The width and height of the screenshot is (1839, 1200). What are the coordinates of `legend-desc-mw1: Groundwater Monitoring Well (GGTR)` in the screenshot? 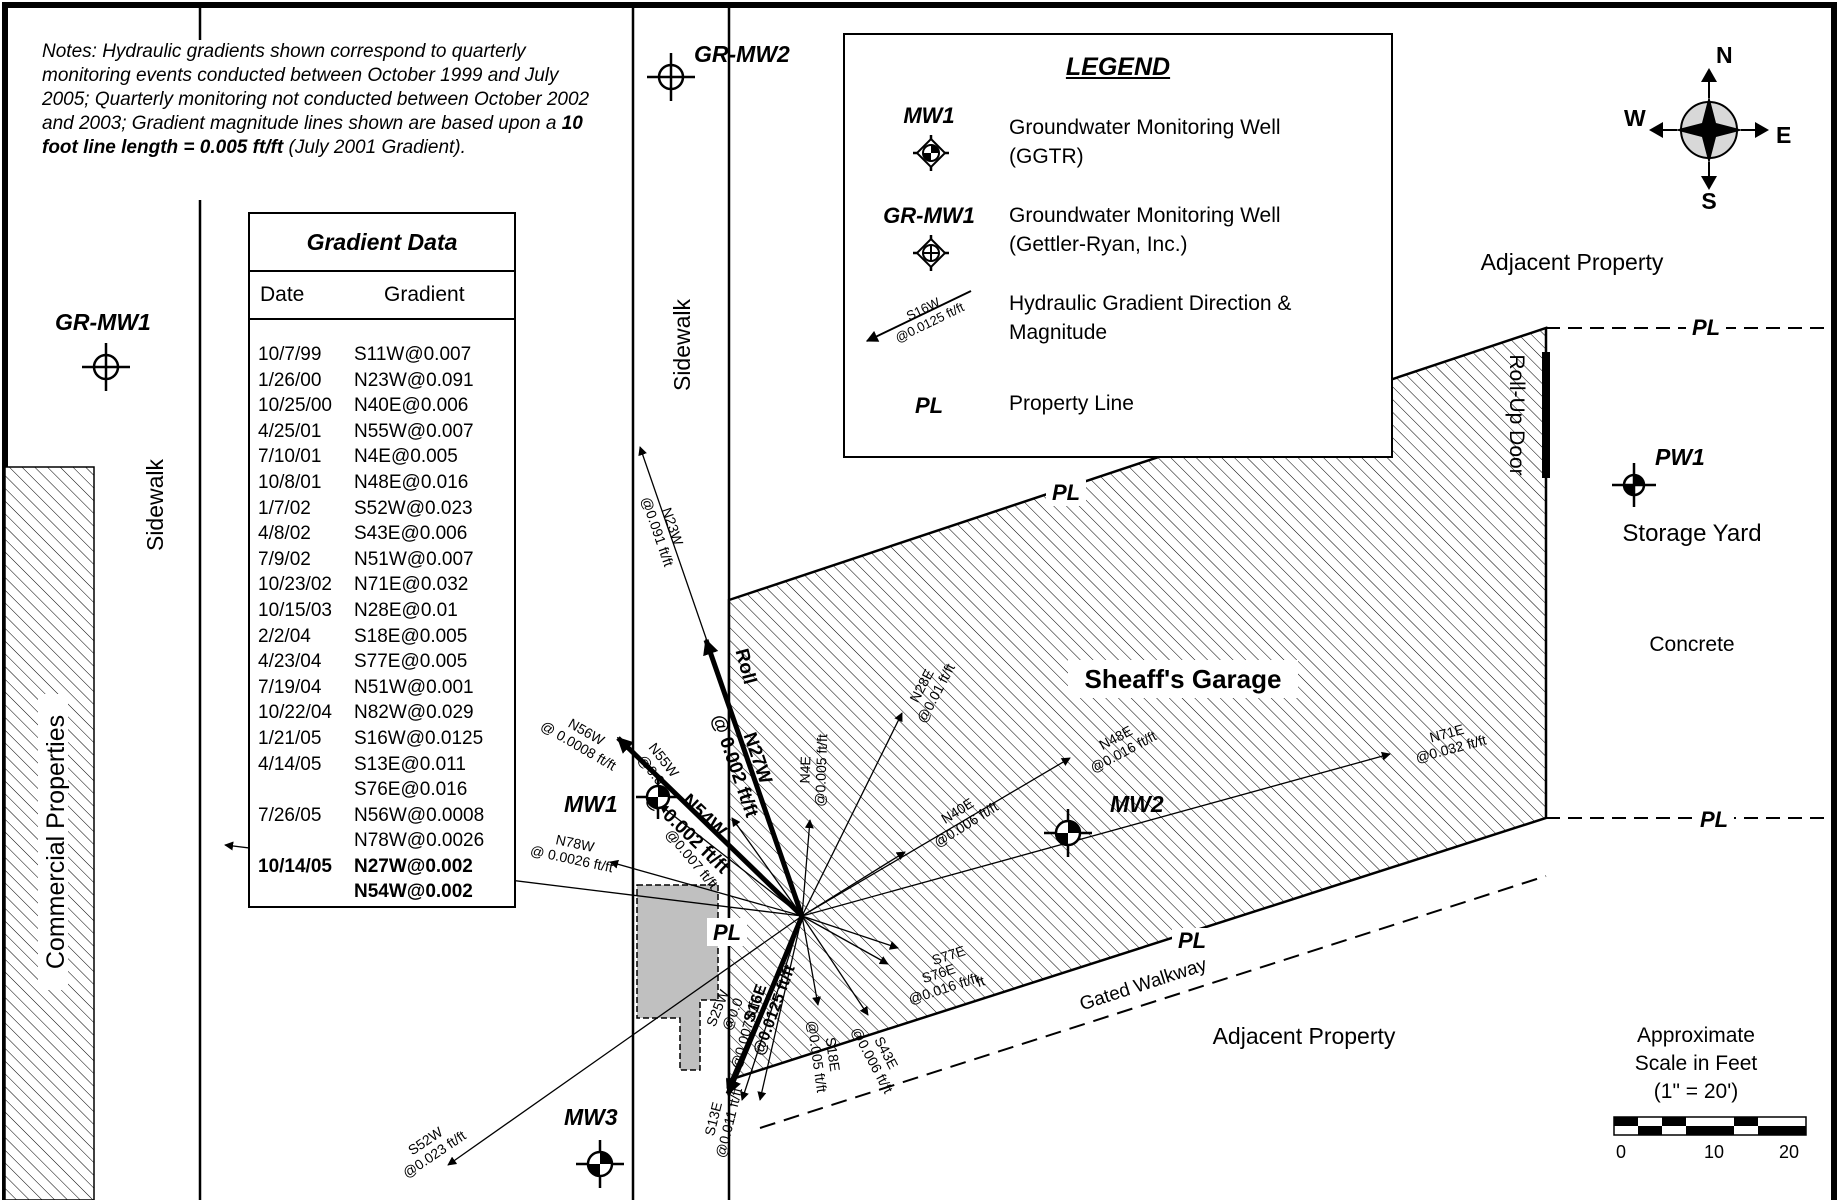 It's located at (1145, 142).